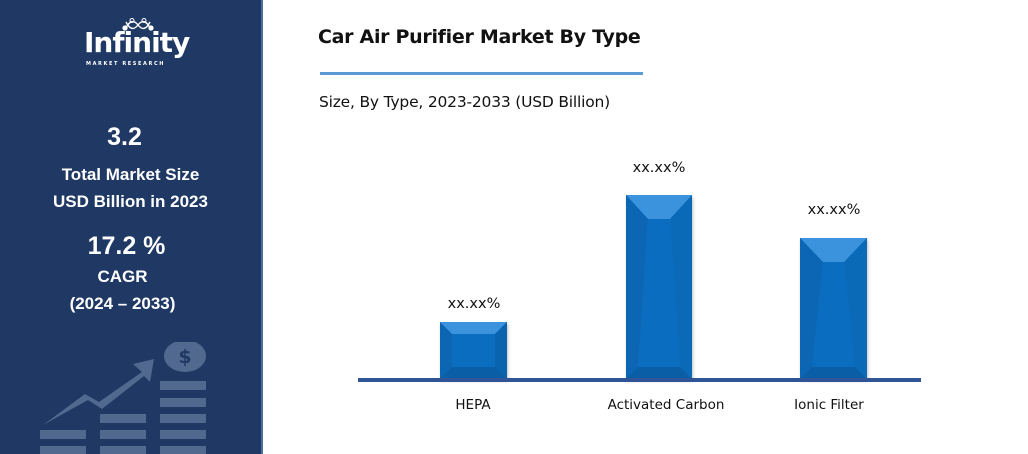 The width and height of the screenshot is (1028, 454). I want to click on cagr-value: 17.2 %, so click(126, 246).